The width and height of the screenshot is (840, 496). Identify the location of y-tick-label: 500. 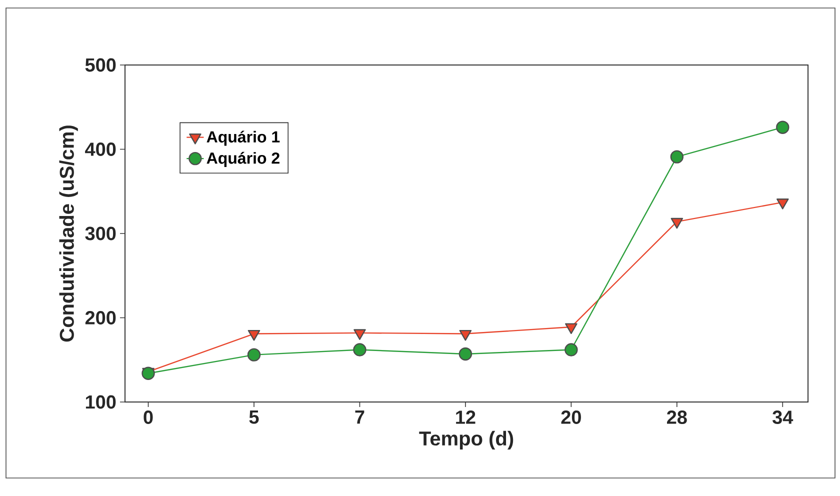
(100, 65).